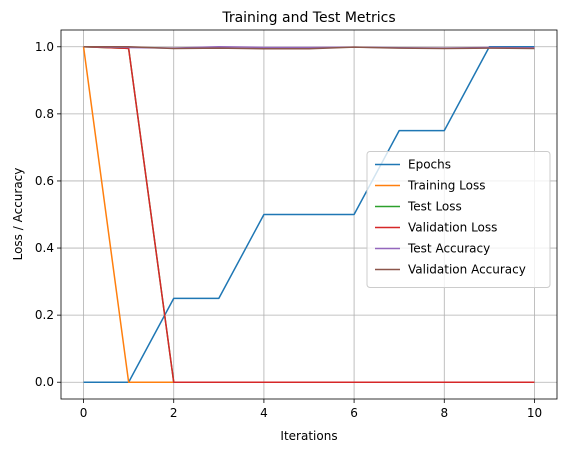  I want to click on y-tick-label: 0.8, so click(44, 114).